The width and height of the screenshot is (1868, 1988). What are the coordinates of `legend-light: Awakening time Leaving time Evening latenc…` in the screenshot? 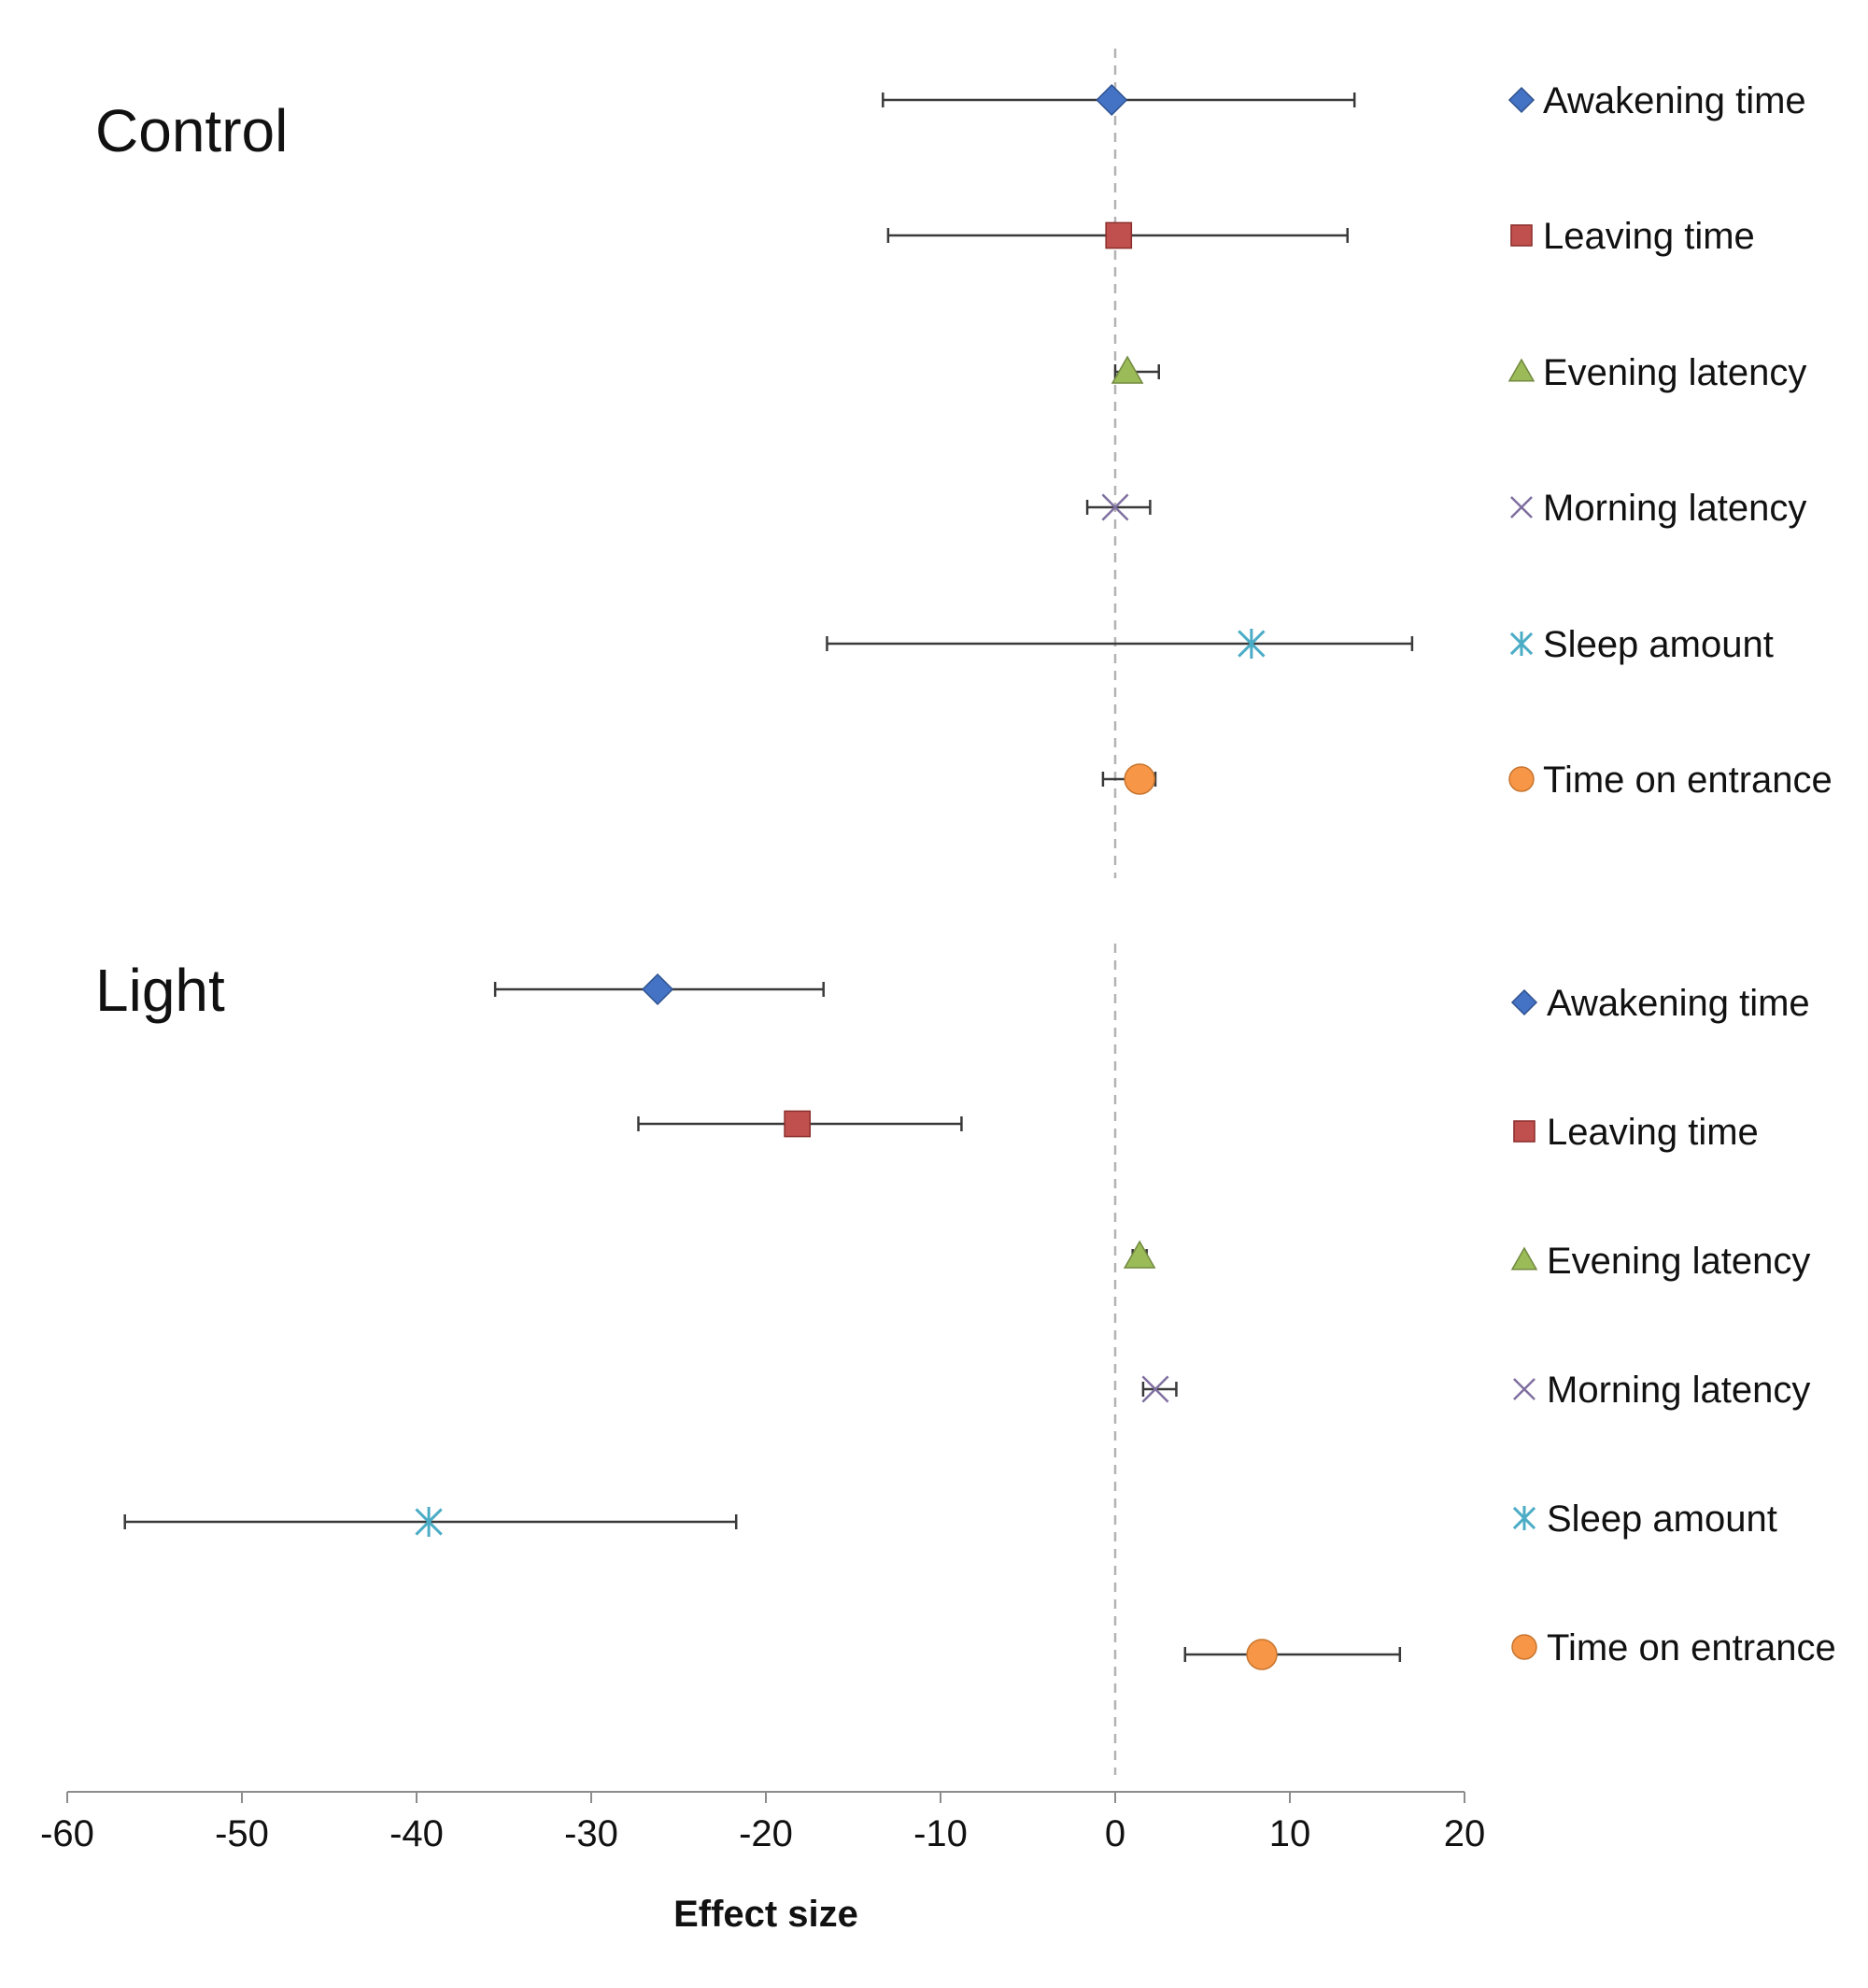 It's located at (1673, 1325).